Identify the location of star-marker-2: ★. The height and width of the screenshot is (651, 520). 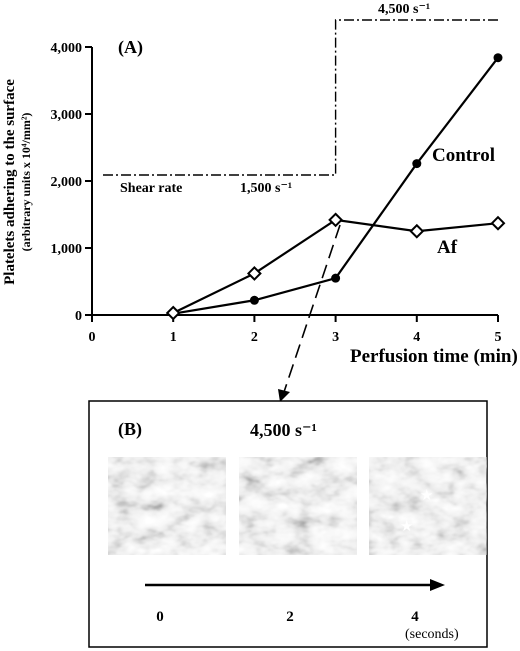
(406, 526).